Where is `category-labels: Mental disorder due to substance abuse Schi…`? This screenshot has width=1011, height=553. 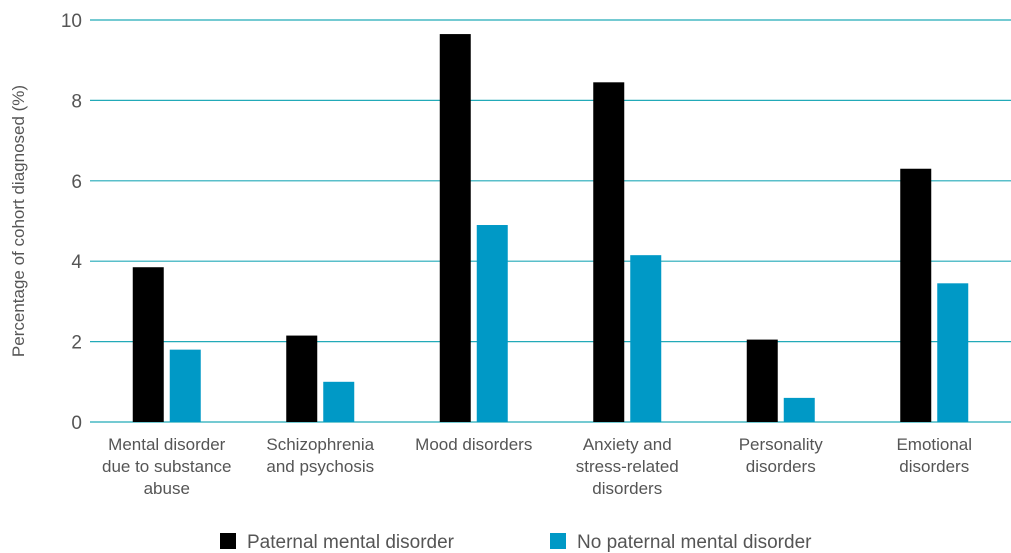 category-labels: Mental disorder due to substance abuse Schi… is located at coordinates (537, 466).